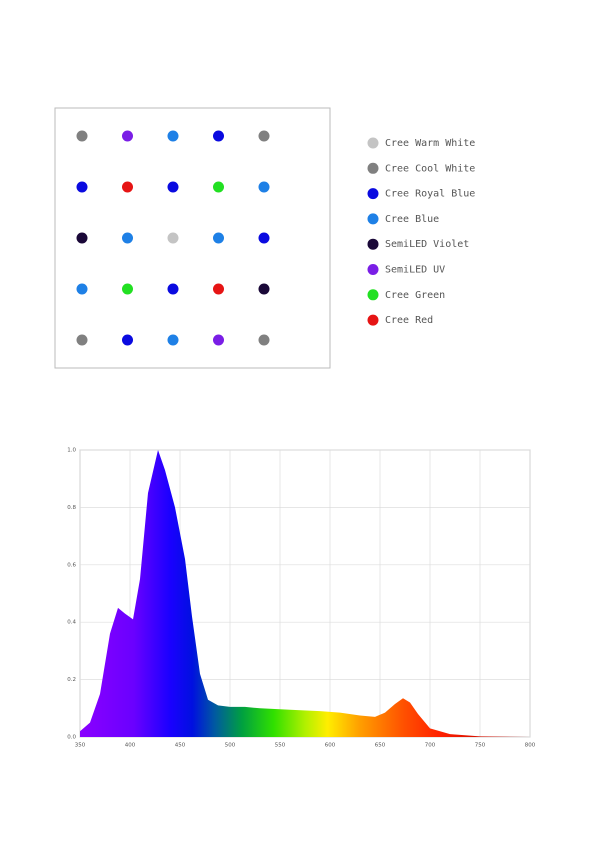 This screenshot has width=596, height=847. I want to click on x-tick-label: 650, so click(380, 746).